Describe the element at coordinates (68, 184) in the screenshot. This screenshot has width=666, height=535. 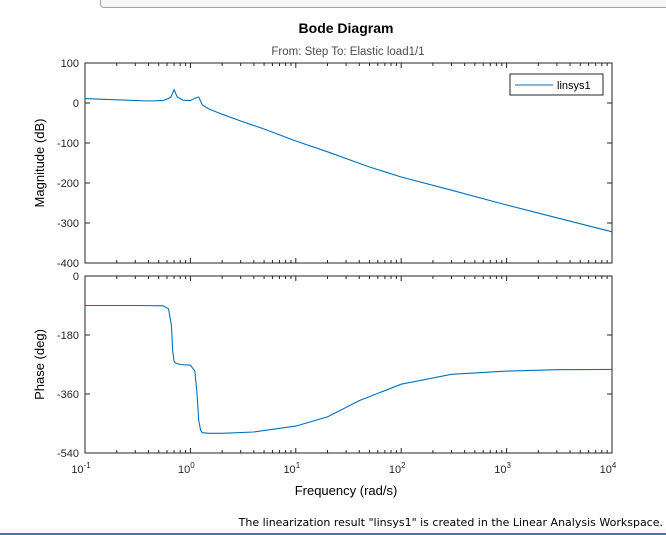
I see `magnitude-ytick-label: -200` at that location.